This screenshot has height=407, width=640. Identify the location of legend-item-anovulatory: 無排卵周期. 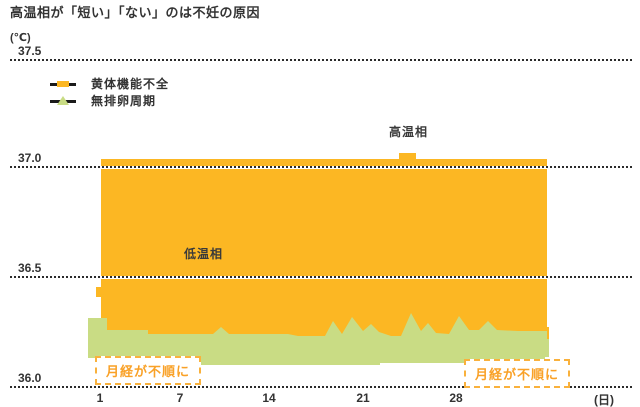
(109, 100).